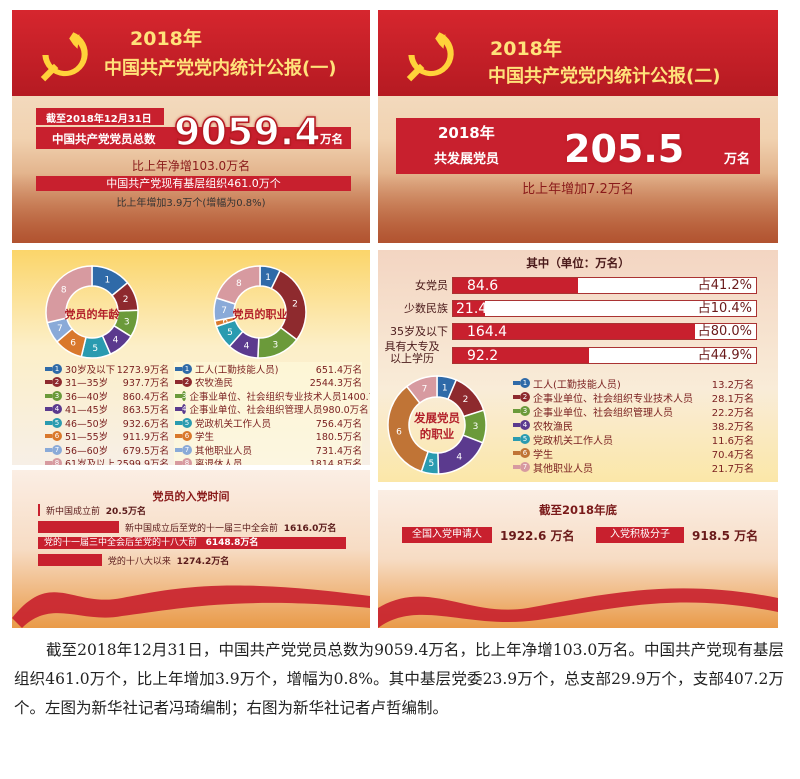  Describe the element at coordinates (183, 461) in the screenshot. I see `legend-number-badge: 8` at that location.